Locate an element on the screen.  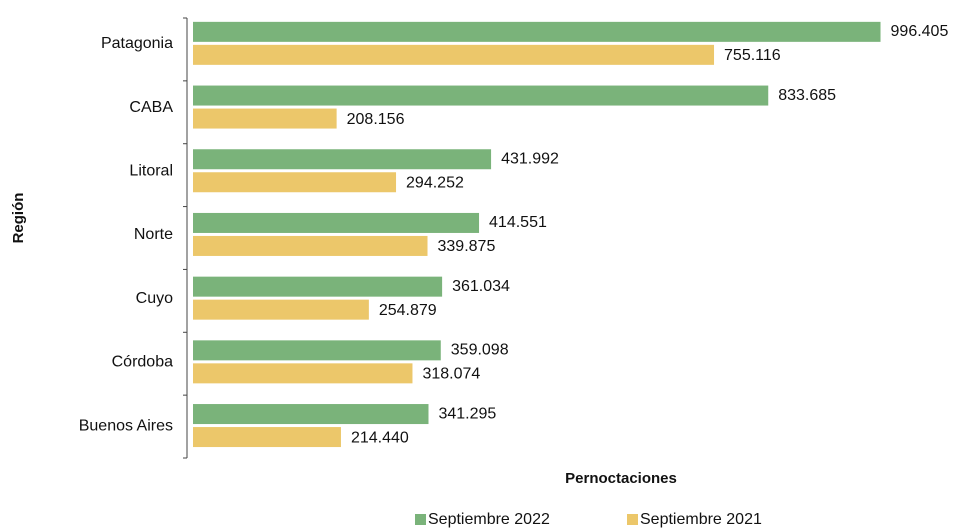
data-label: 833.685 is located at coordinates (807, 95).